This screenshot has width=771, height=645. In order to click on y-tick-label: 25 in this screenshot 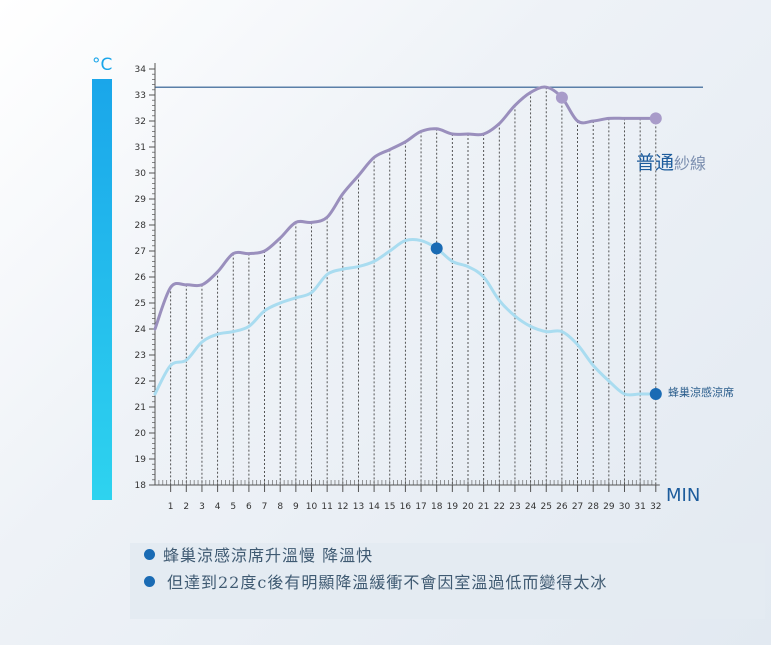, I will do `click(140, 304)`.